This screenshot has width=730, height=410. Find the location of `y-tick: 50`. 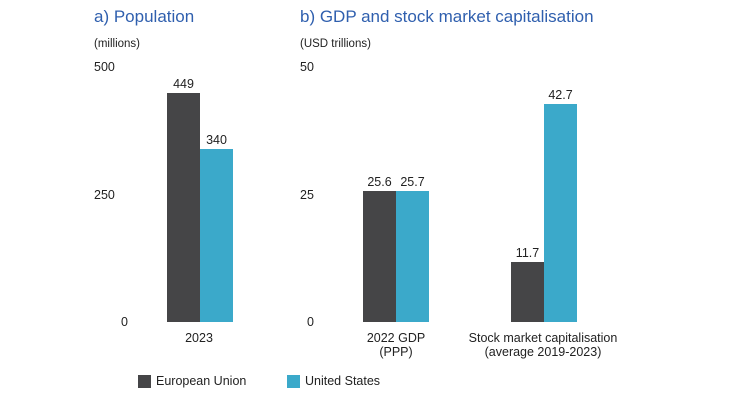

y-tick: 50 is located at coordinates (307, 67).